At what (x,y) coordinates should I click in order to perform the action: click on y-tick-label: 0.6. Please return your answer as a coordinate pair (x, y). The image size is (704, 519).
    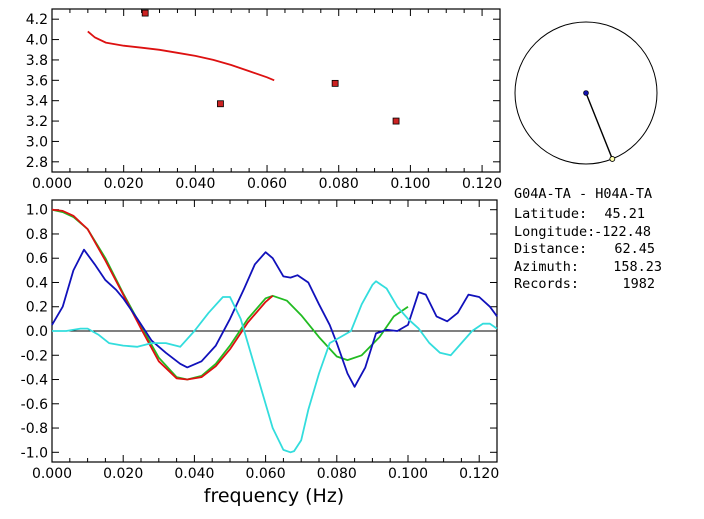
    Looking at the image, I should click on (37, 259).